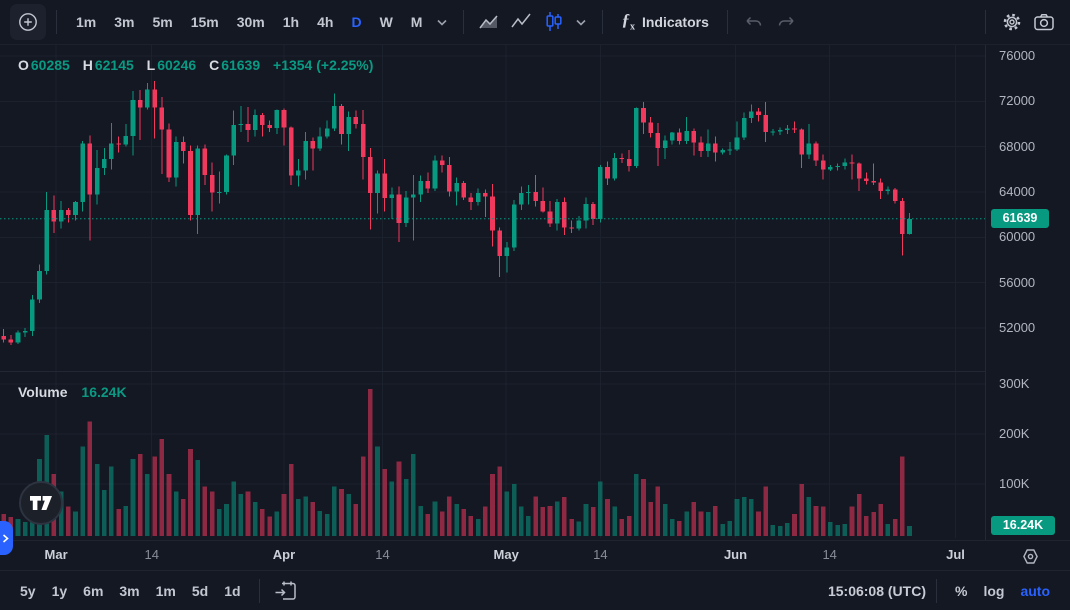 This screenshot has height=610, width=1070. I want to click on volume-tick: 100K, so click(1014, 483).